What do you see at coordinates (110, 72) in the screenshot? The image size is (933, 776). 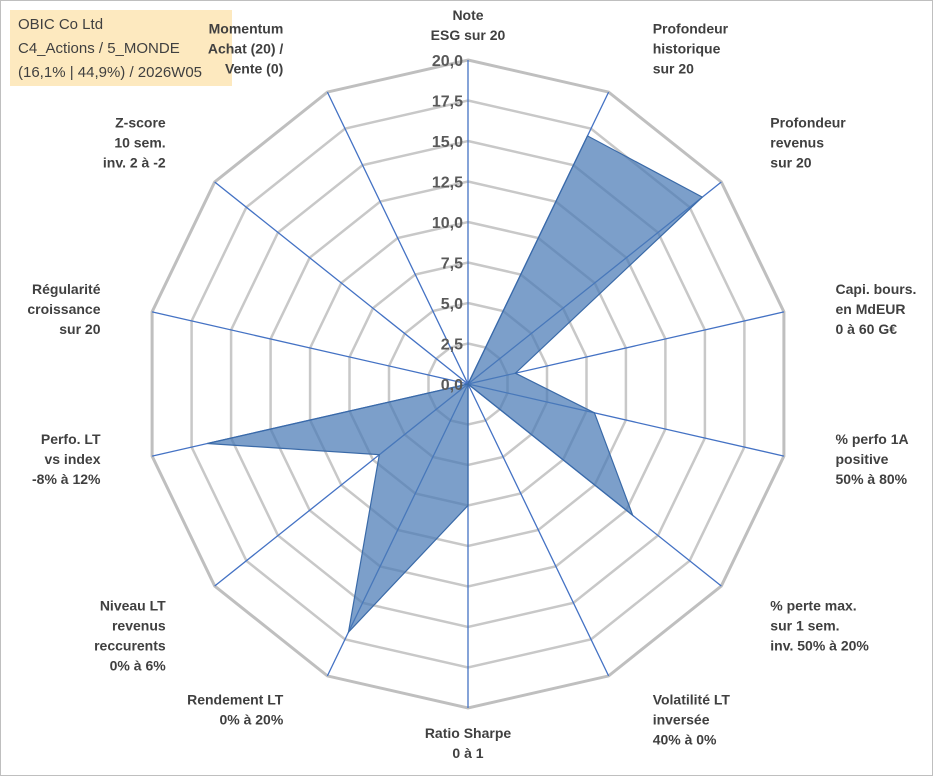 I see `portfolio-stats: (16,1% | 44,9%) / 2026W05` at bounding box center [110, 72].